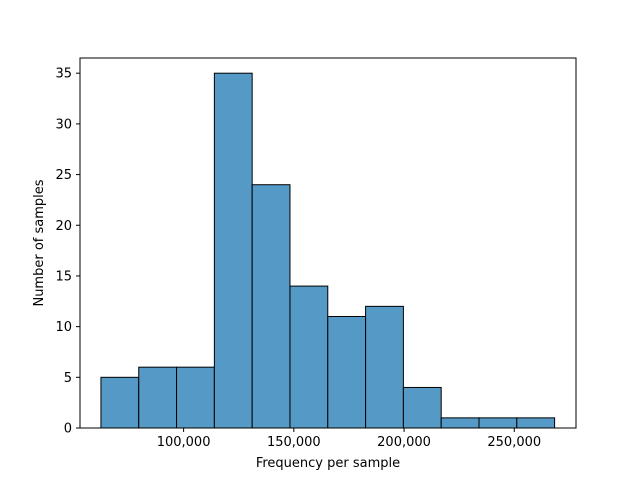  Describe the element at coordinates (328, 463) in the screenshot. I see `x-axis-label: Frequency per sample` at that location.